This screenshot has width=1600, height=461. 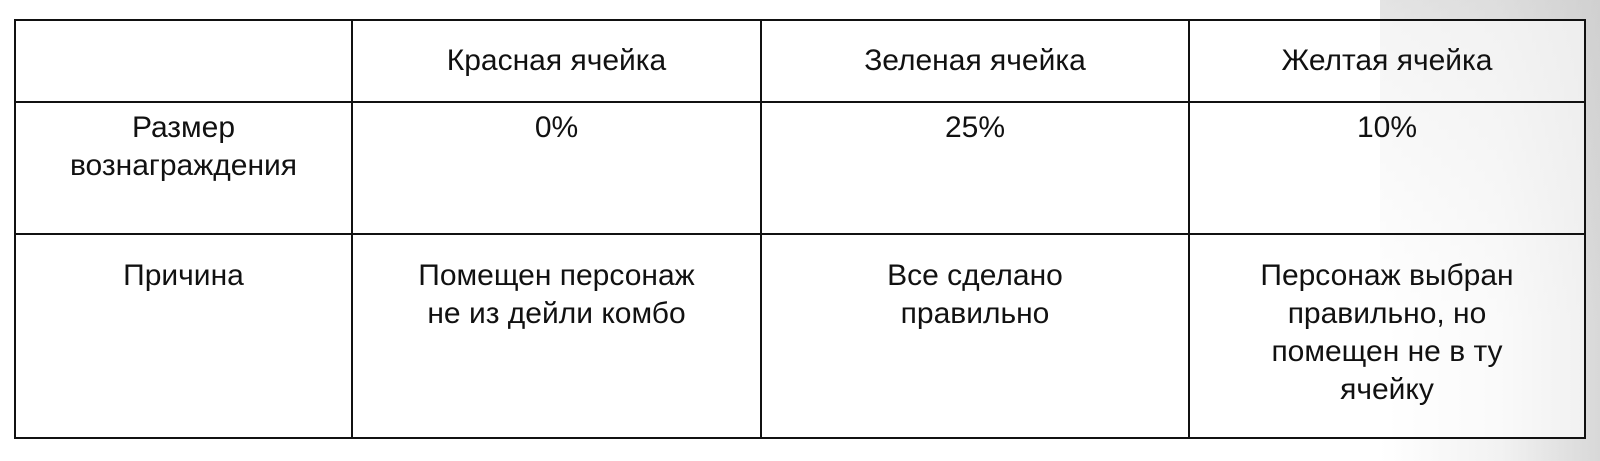 What do you see at coordinates (556, 127) in the screenshot?
I see `cell-text: 0%` at bounding box center [556, 127].